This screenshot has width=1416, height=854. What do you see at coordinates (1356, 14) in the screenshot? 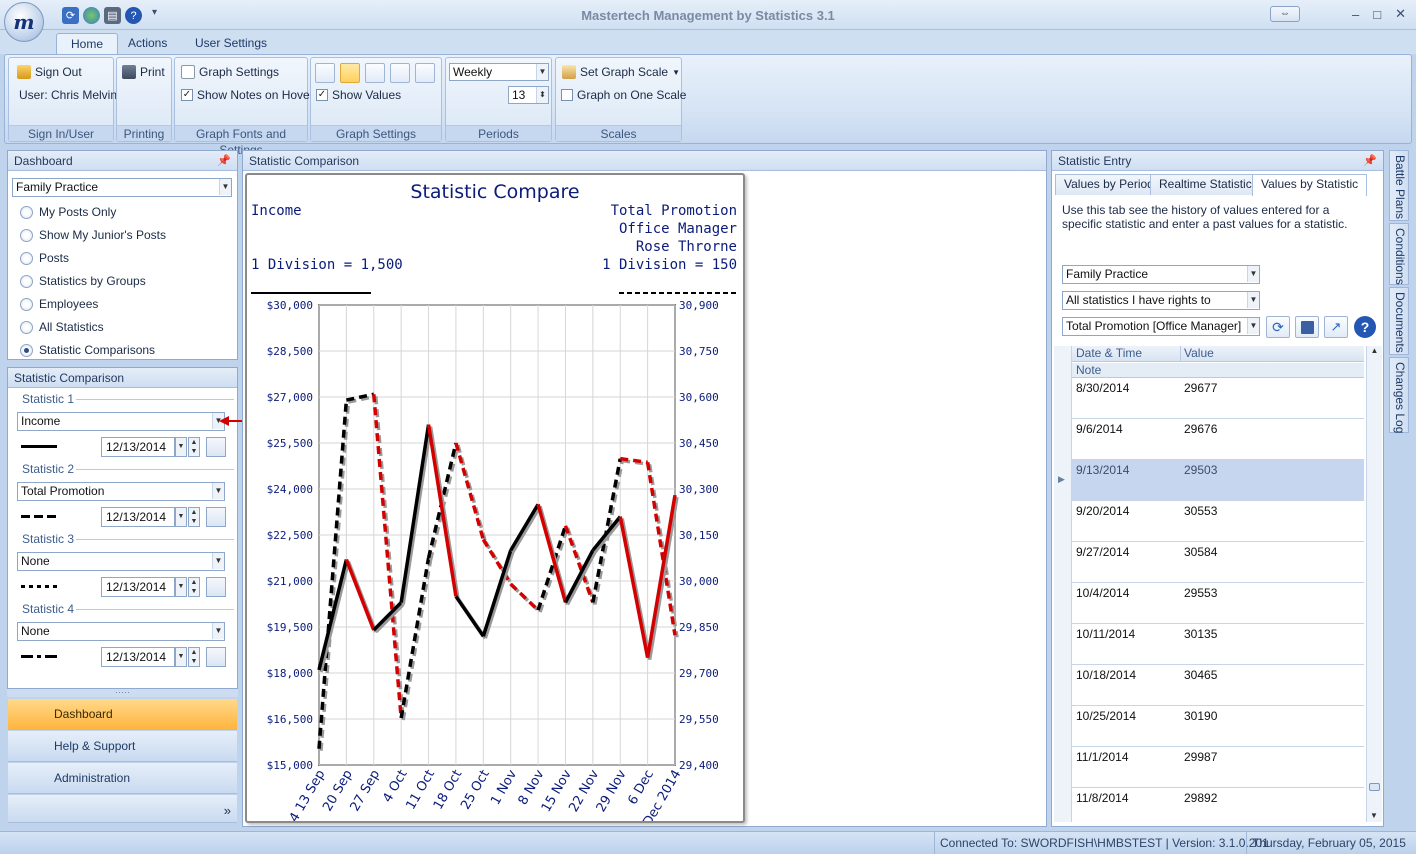
I see `minimize-button: –` at bounding box center [1356, 14].